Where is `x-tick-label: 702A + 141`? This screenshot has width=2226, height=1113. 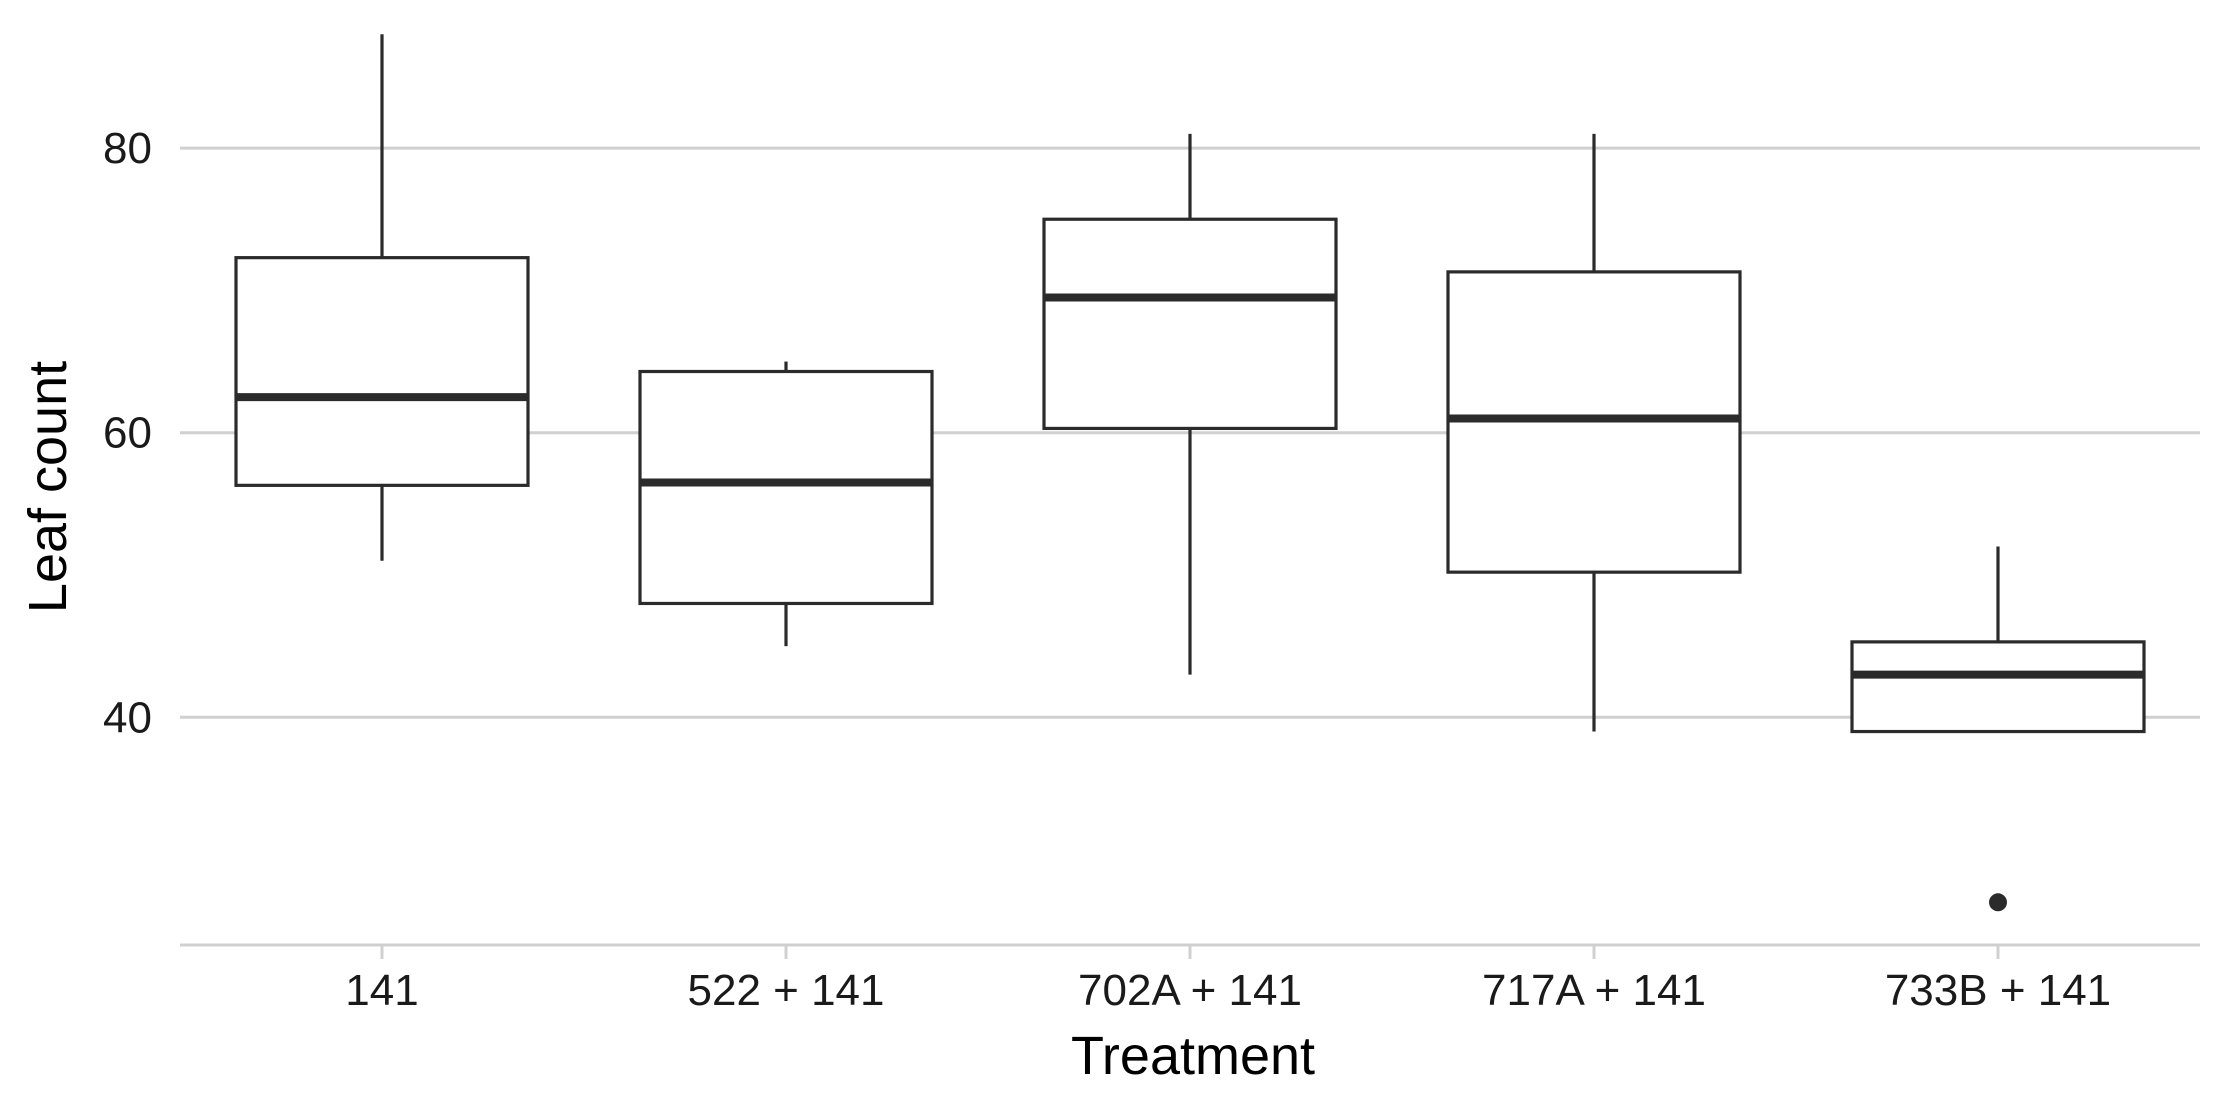
x-tick-label: 702A + 141 is located at coordinates (1190, 990).